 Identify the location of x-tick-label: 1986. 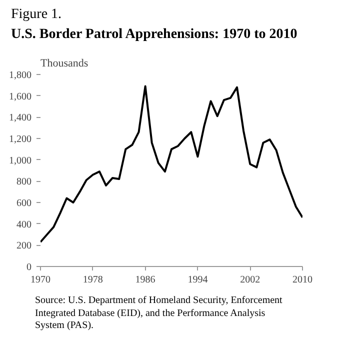
(145, 280).